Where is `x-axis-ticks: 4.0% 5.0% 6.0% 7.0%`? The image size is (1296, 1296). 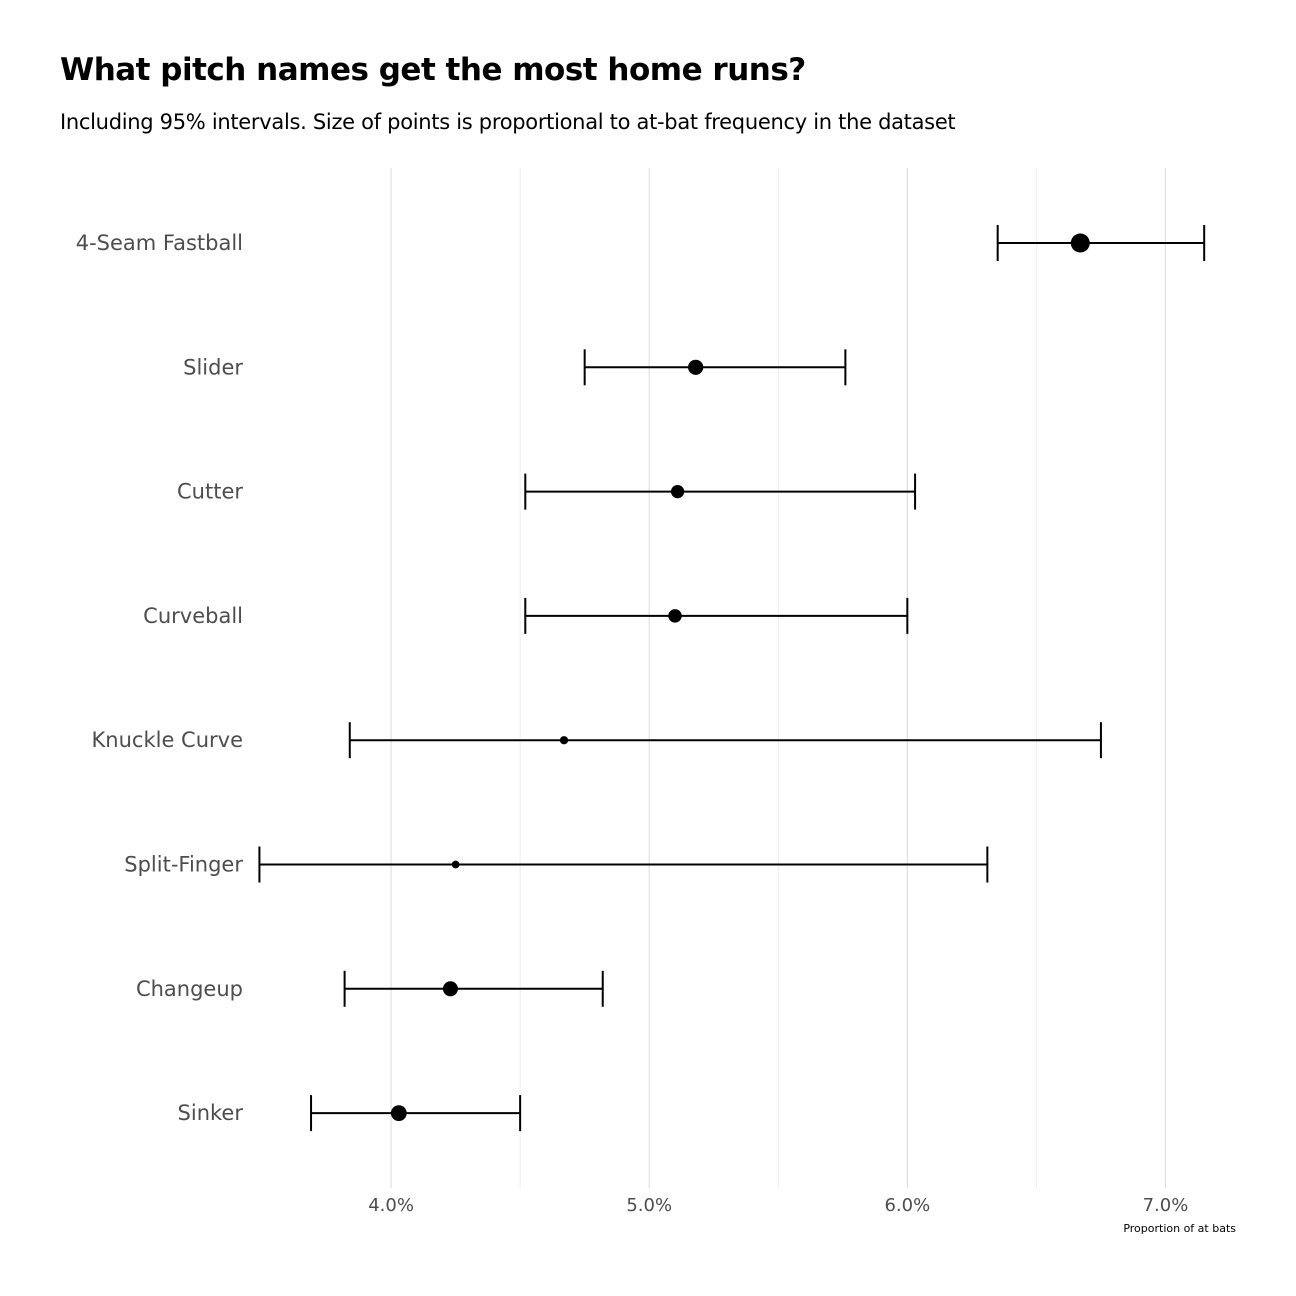 x-axis-ticks: 4.0% 5.0% 6.0% 7.0% is located at coordinates (778, 1205).